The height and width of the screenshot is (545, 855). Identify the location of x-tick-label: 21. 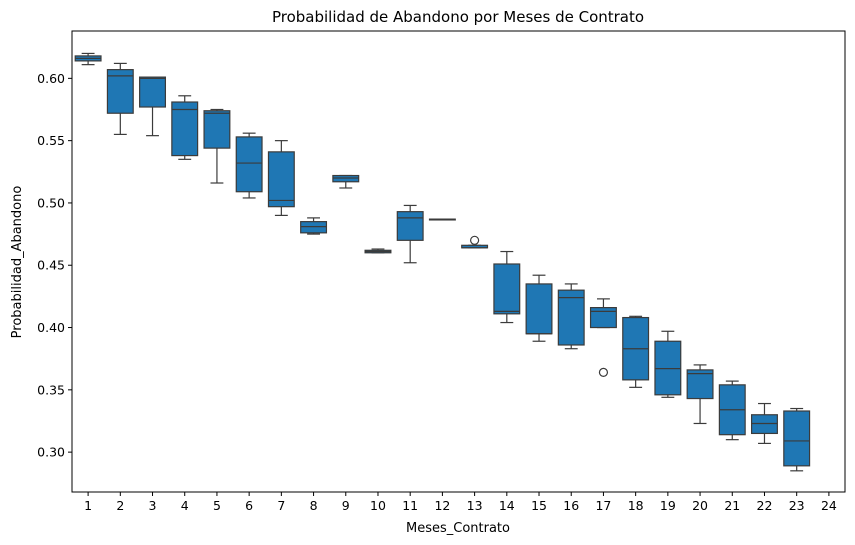
(732, 505).